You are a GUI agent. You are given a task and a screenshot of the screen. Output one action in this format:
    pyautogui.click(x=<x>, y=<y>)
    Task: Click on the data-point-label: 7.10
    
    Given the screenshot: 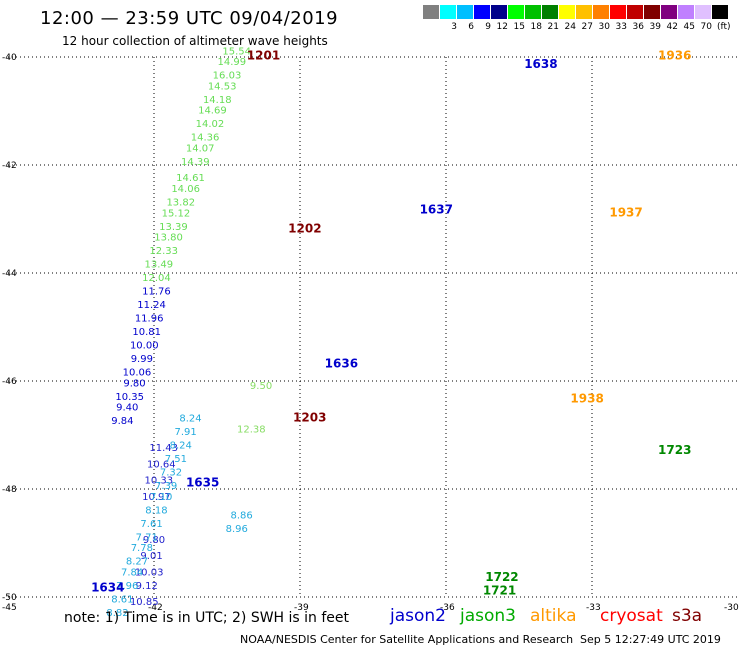 What is the action you would take?
    pyautogui.click(x=161, y=497)
    